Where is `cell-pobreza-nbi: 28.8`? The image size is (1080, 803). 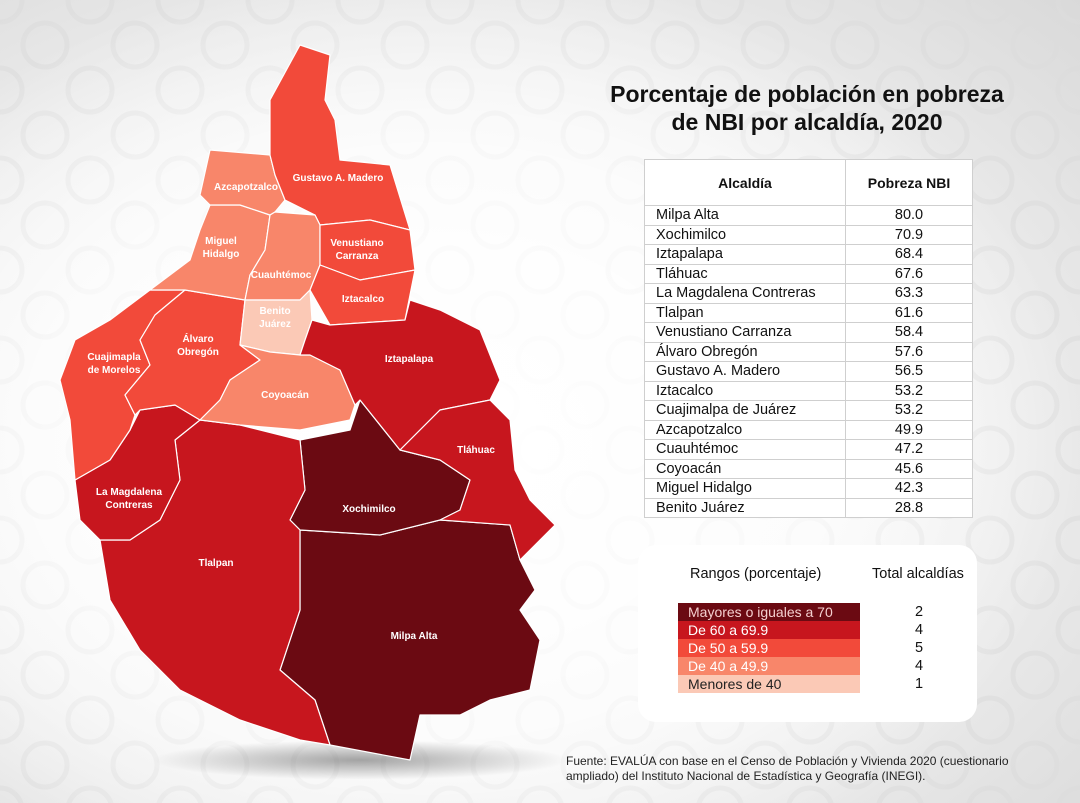
cell-pobreza-nbi: 28.8 is located at coordinates (909, 507).